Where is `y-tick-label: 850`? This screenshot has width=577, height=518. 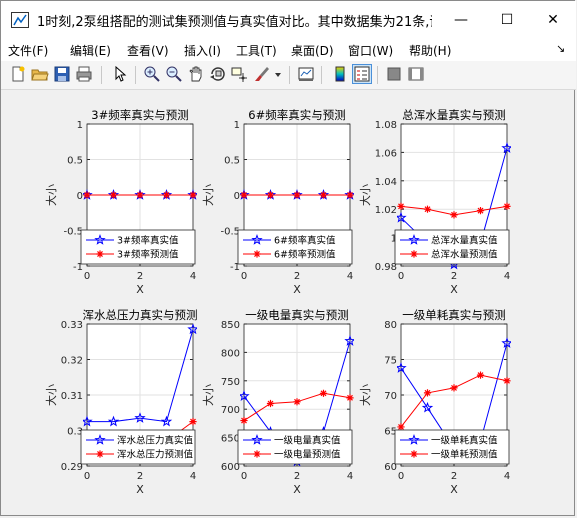
y-tick-label: 850 is located at coordinates (230, 325).